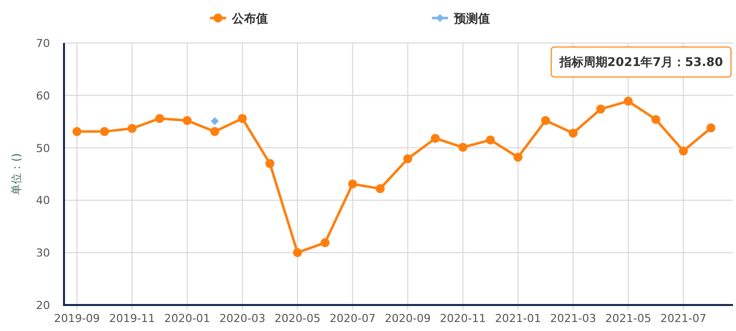 The image size is (736, 331). Describe the element at coordinates (187, 318) in the screenshot. I see `x-tick-label: 2020-01` at that location.